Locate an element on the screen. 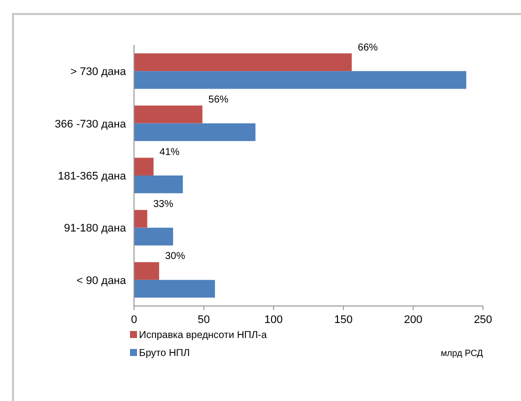 The image size is (521, 401). y-tick-label: < 90 дана is located at coordinates (101, 280).